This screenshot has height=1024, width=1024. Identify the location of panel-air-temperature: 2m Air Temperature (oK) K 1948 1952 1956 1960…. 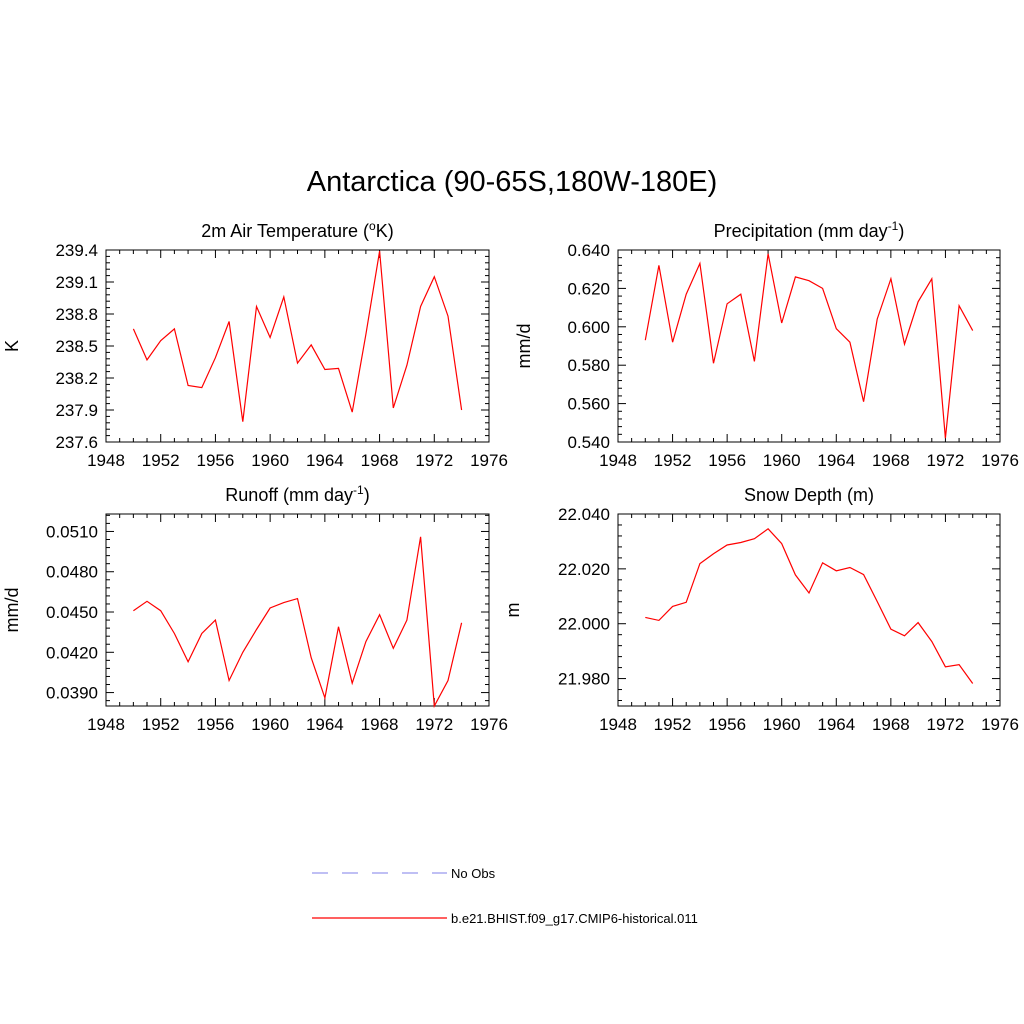
(255, 344).